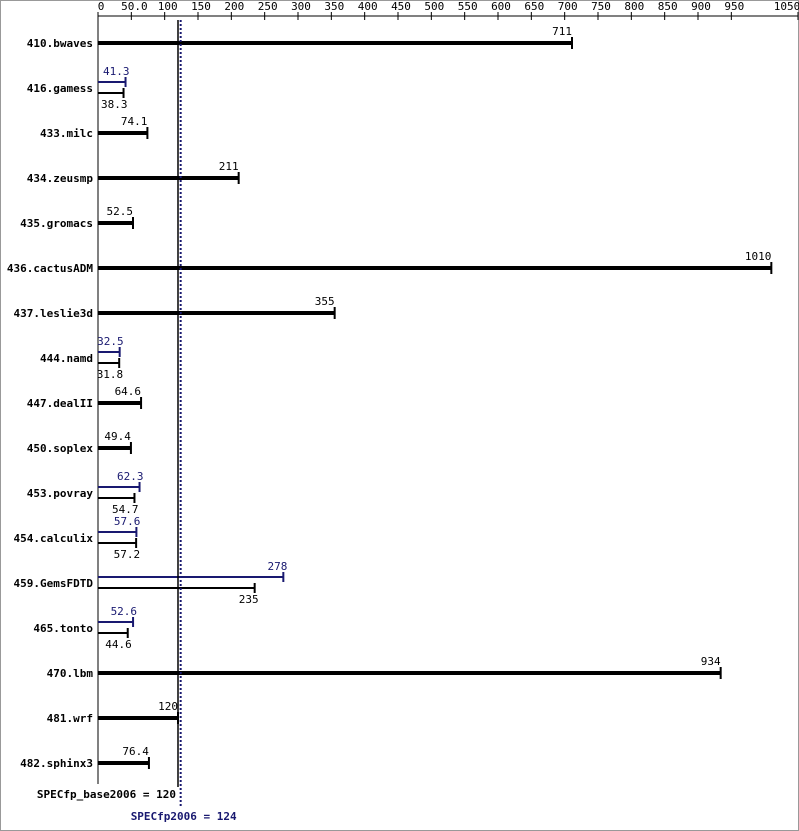 This screenshot has height=831, width=799. I want to click on value-label: 52.5, so click(120, 211).